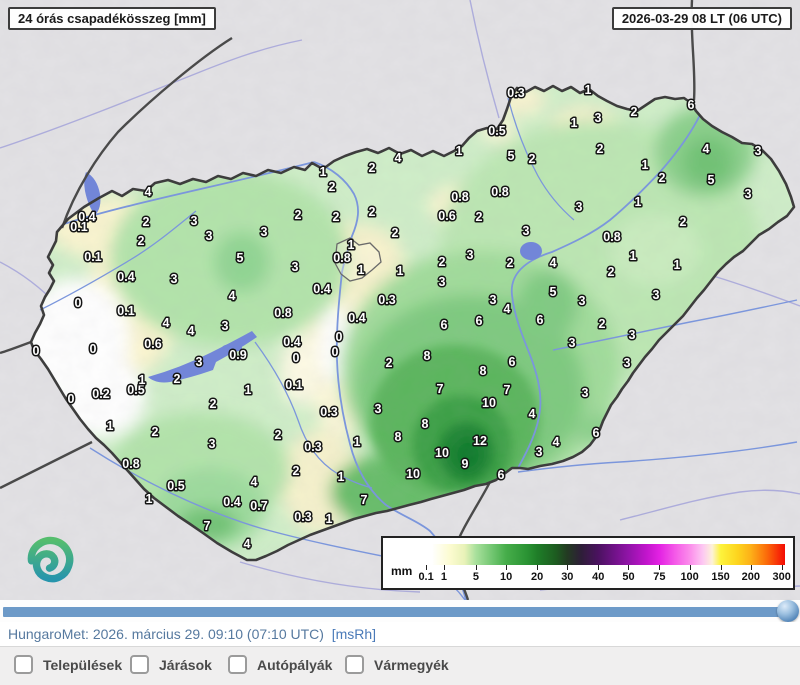 The height and width of the screenshot is (685, 800). Describe the element at coordinates (100, 394) in the screenshot. I see `station-value: 0.2` at that location.